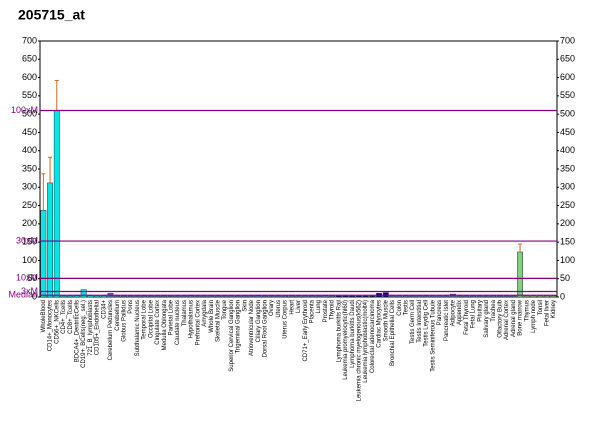  What do you see at coordinates (29, 114) in the screenshot?
I see `y-tick-label: 500` at bounding box center [29, 114].